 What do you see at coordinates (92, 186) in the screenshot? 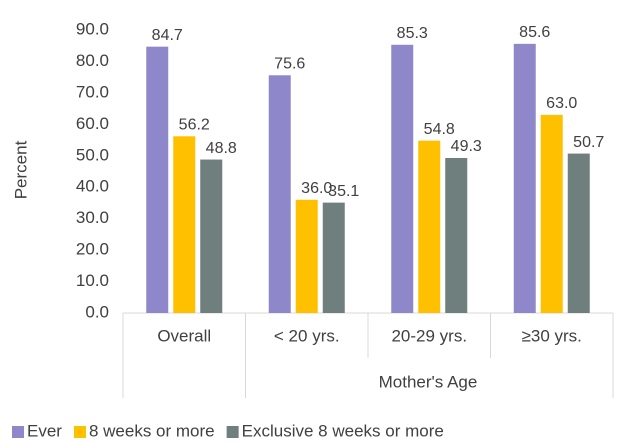
I see `y-tick-label: 40.0` at bounding box center [92, 186].